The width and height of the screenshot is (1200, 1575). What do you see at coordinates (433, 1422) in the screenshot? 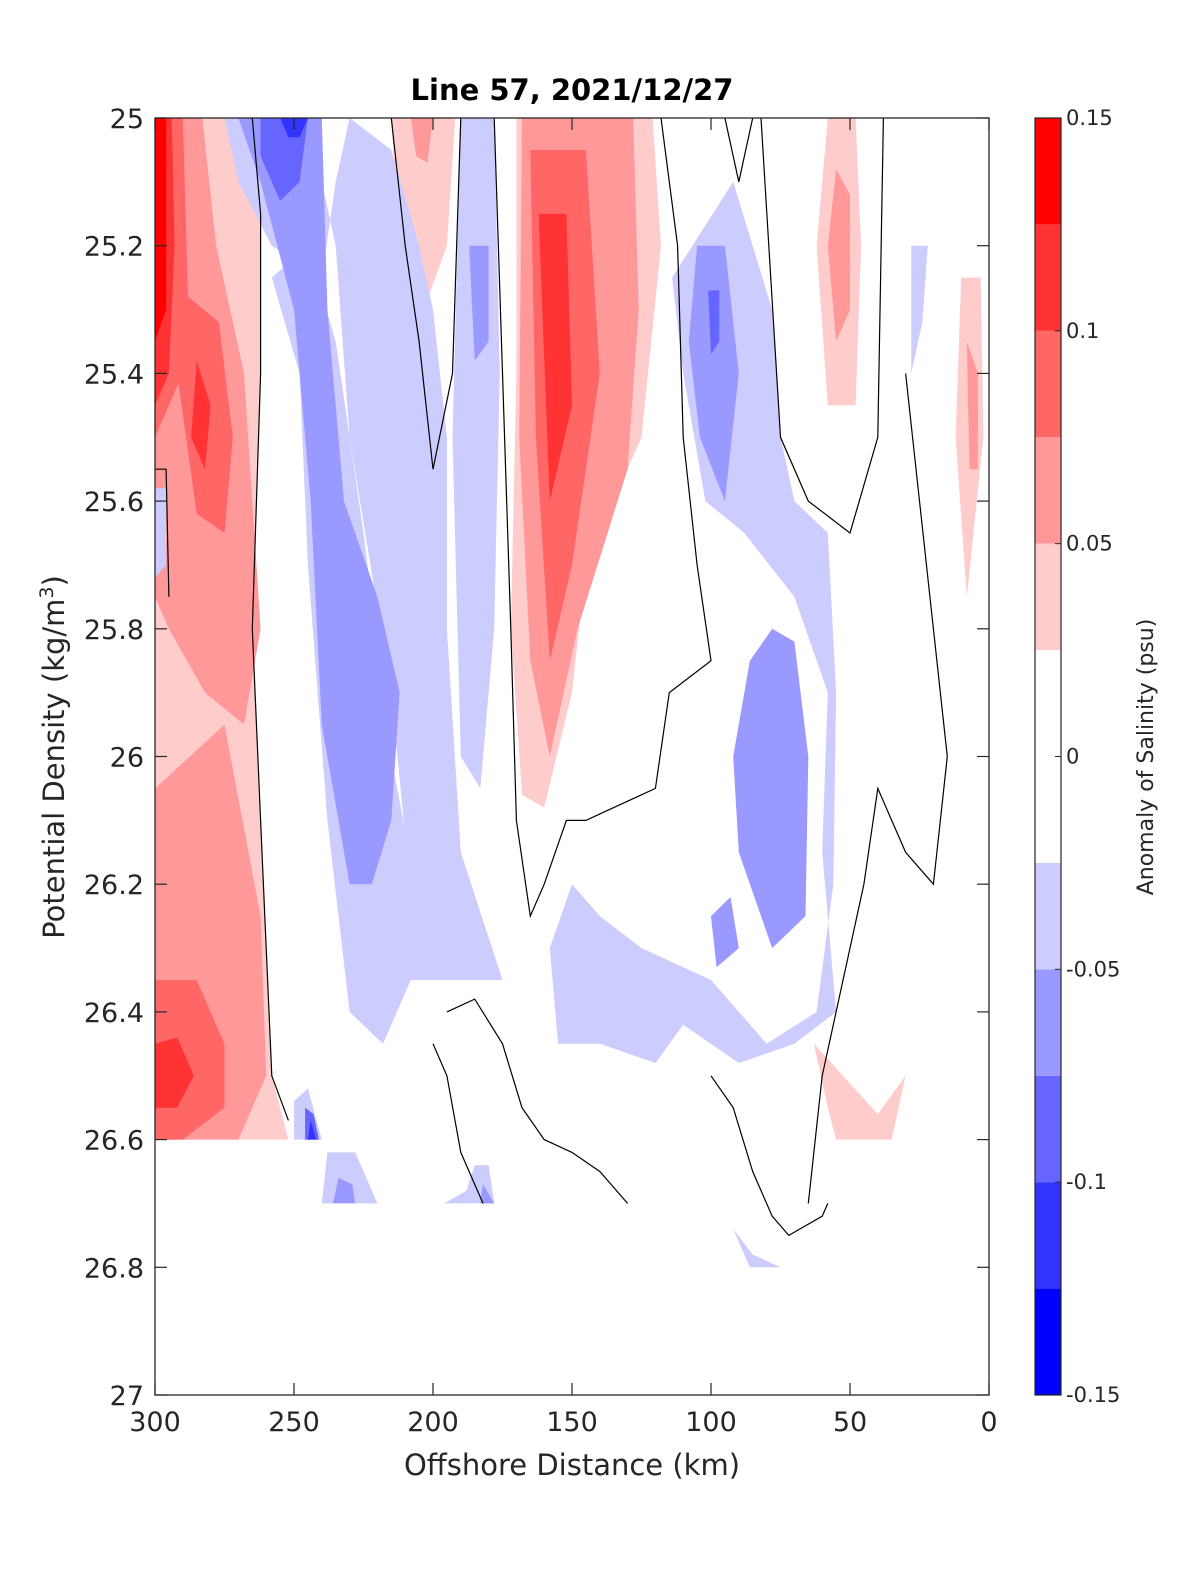
I see `x-tick-label-2: 200` at bounding box center [433, 1422].